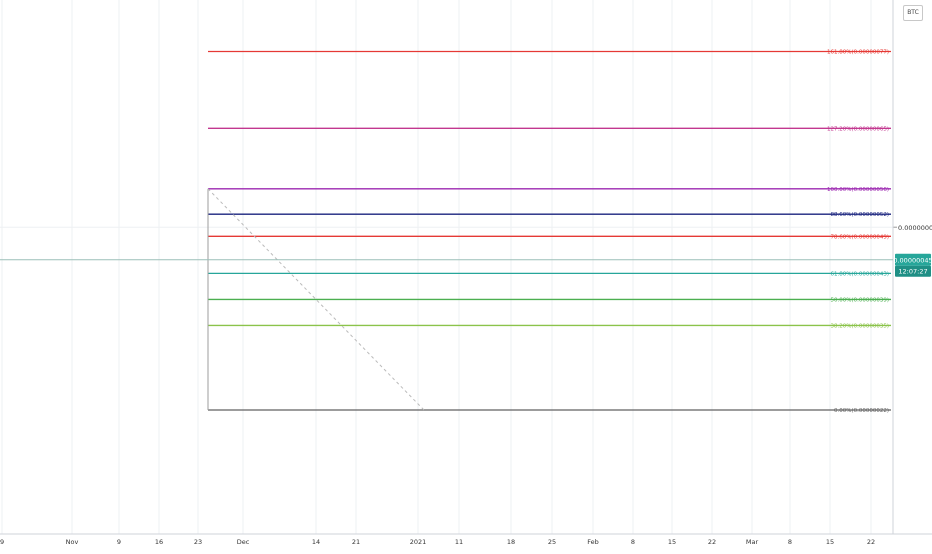  Describe the element at coordinates (859, 300) in the screenshot. I see `fib-level-label: 50.00%(0.00000039)` at that location.